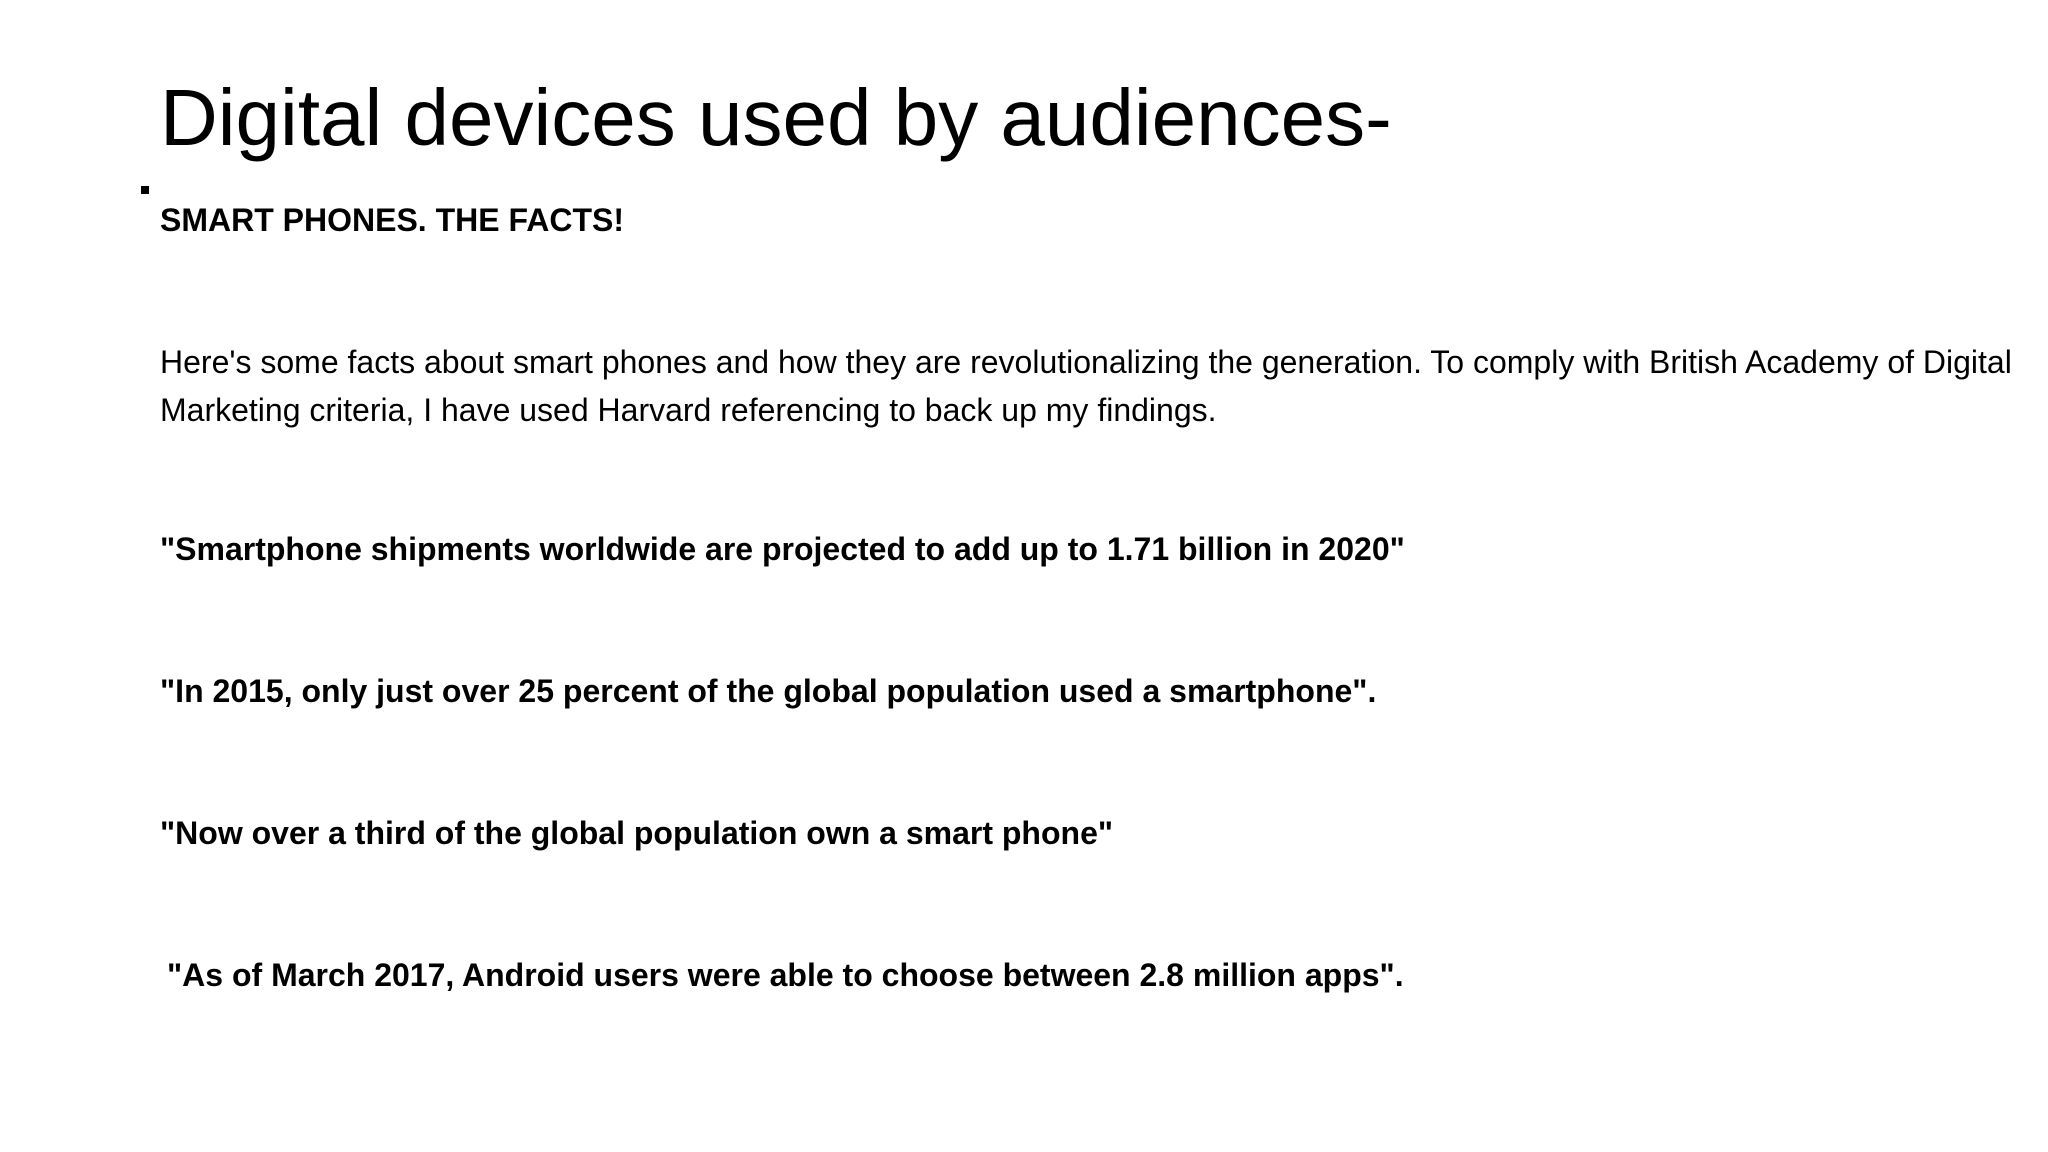 This screenshot has height=1152, width=2048. Describe the element at coordinates (145, 190) in the screenshot. I see `bullet-marker` at that location.